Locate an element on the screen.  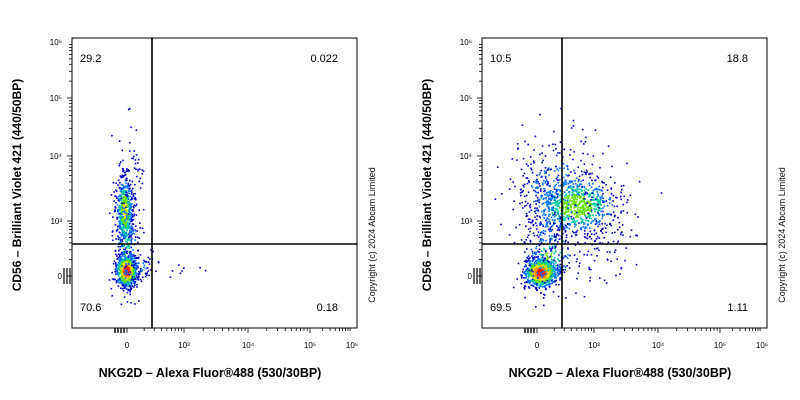
x-tick-label: 10⁶ is located at coordinates (352, 345).